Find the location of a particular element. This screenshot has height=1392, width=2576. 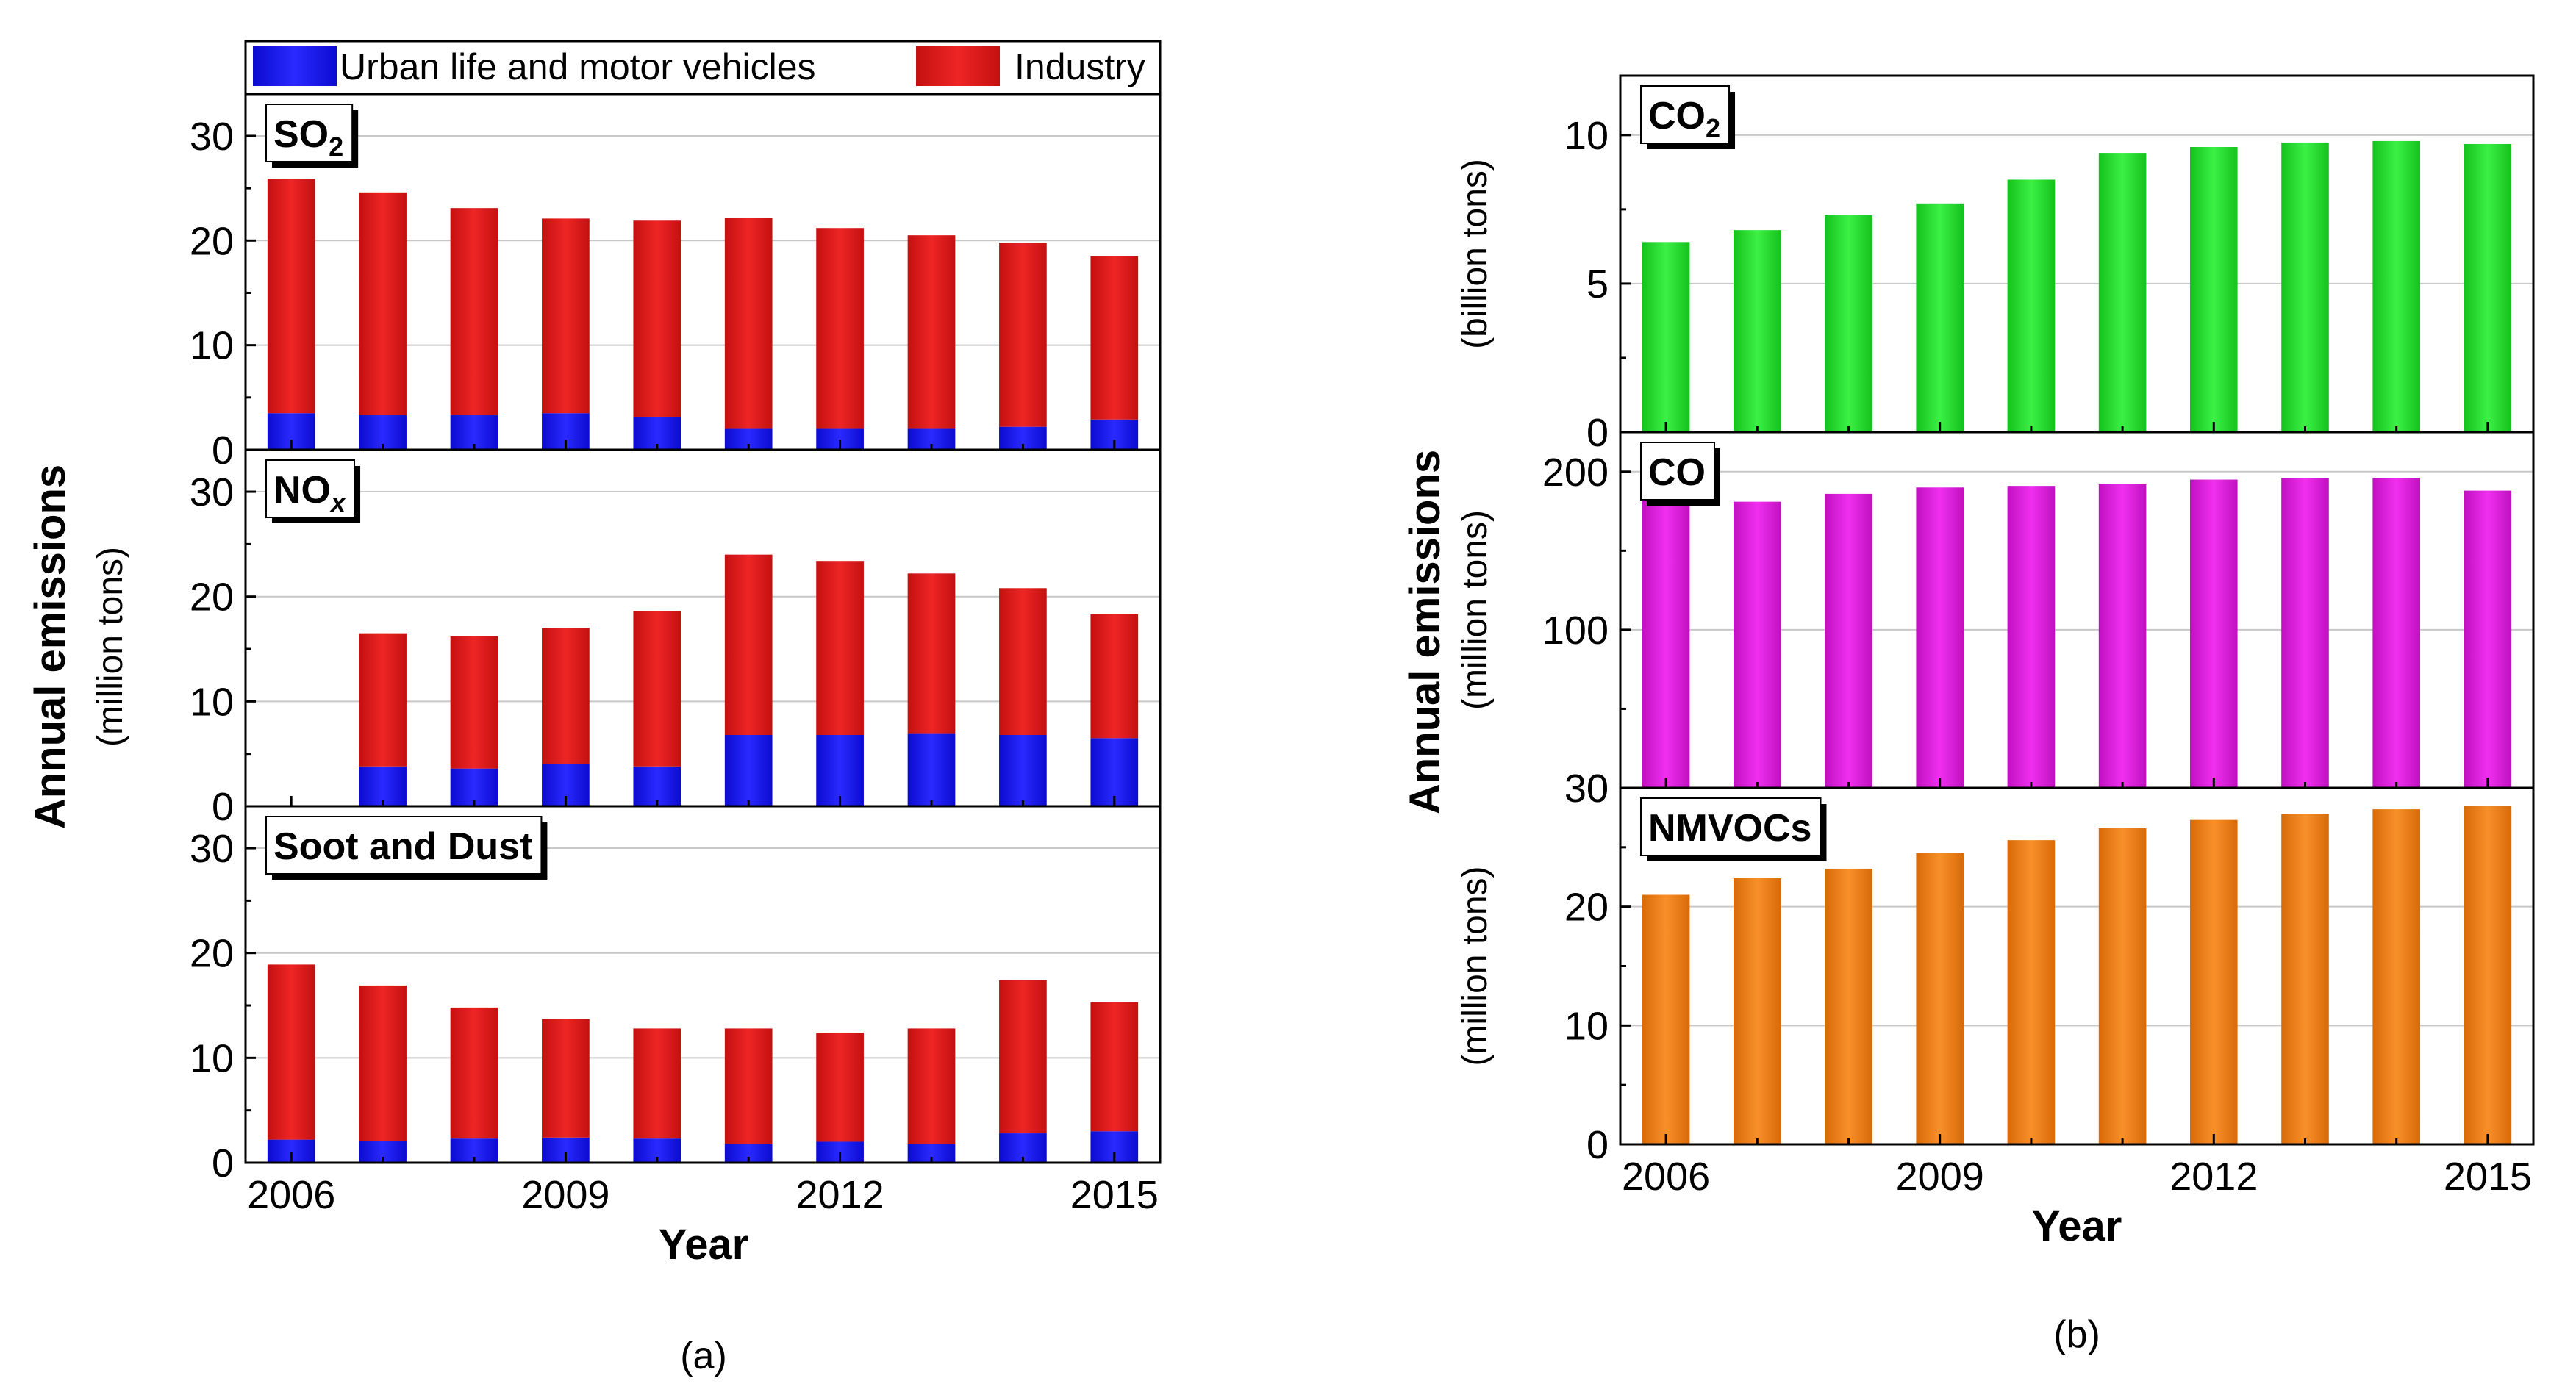

y-tick-label: 200 is located at coordinates (1575, 473).